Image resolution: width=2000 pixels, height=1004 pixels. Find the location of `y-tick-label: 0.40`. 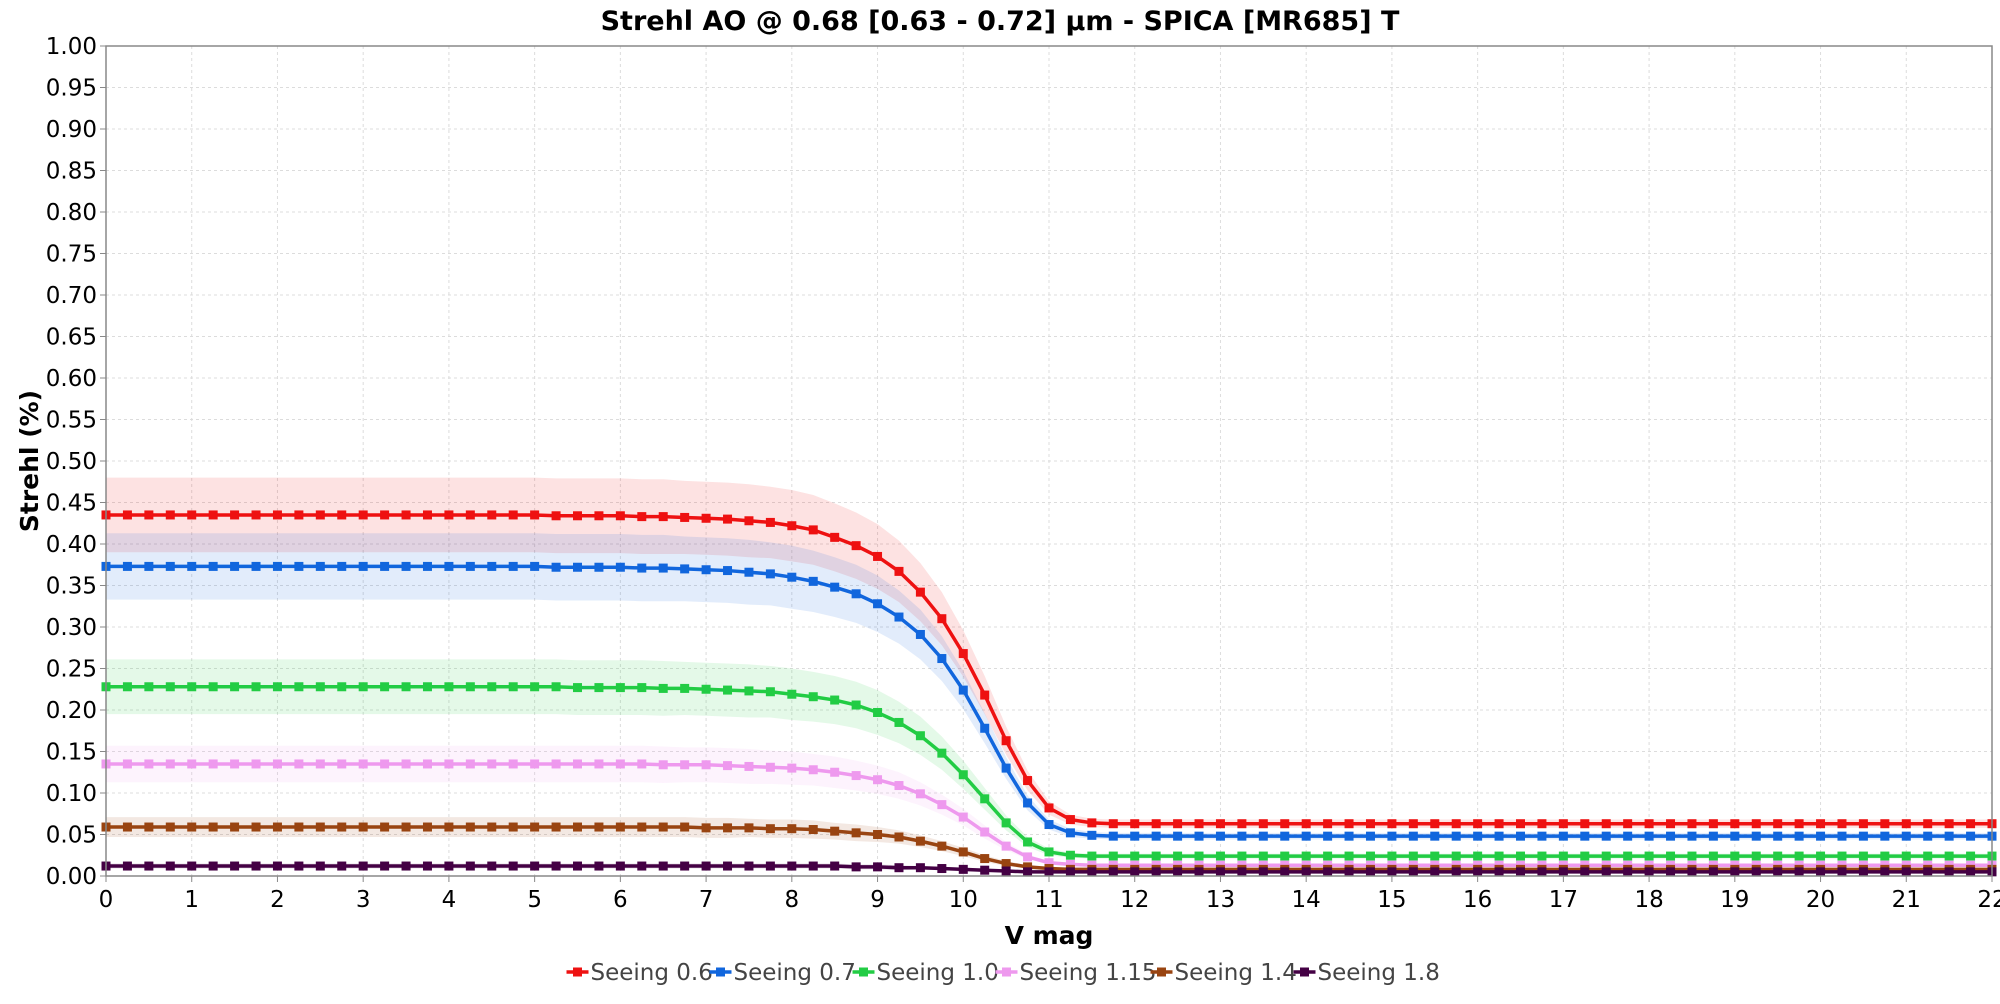

y-tick-label: 0.40 is located at coordinates (71, 545).